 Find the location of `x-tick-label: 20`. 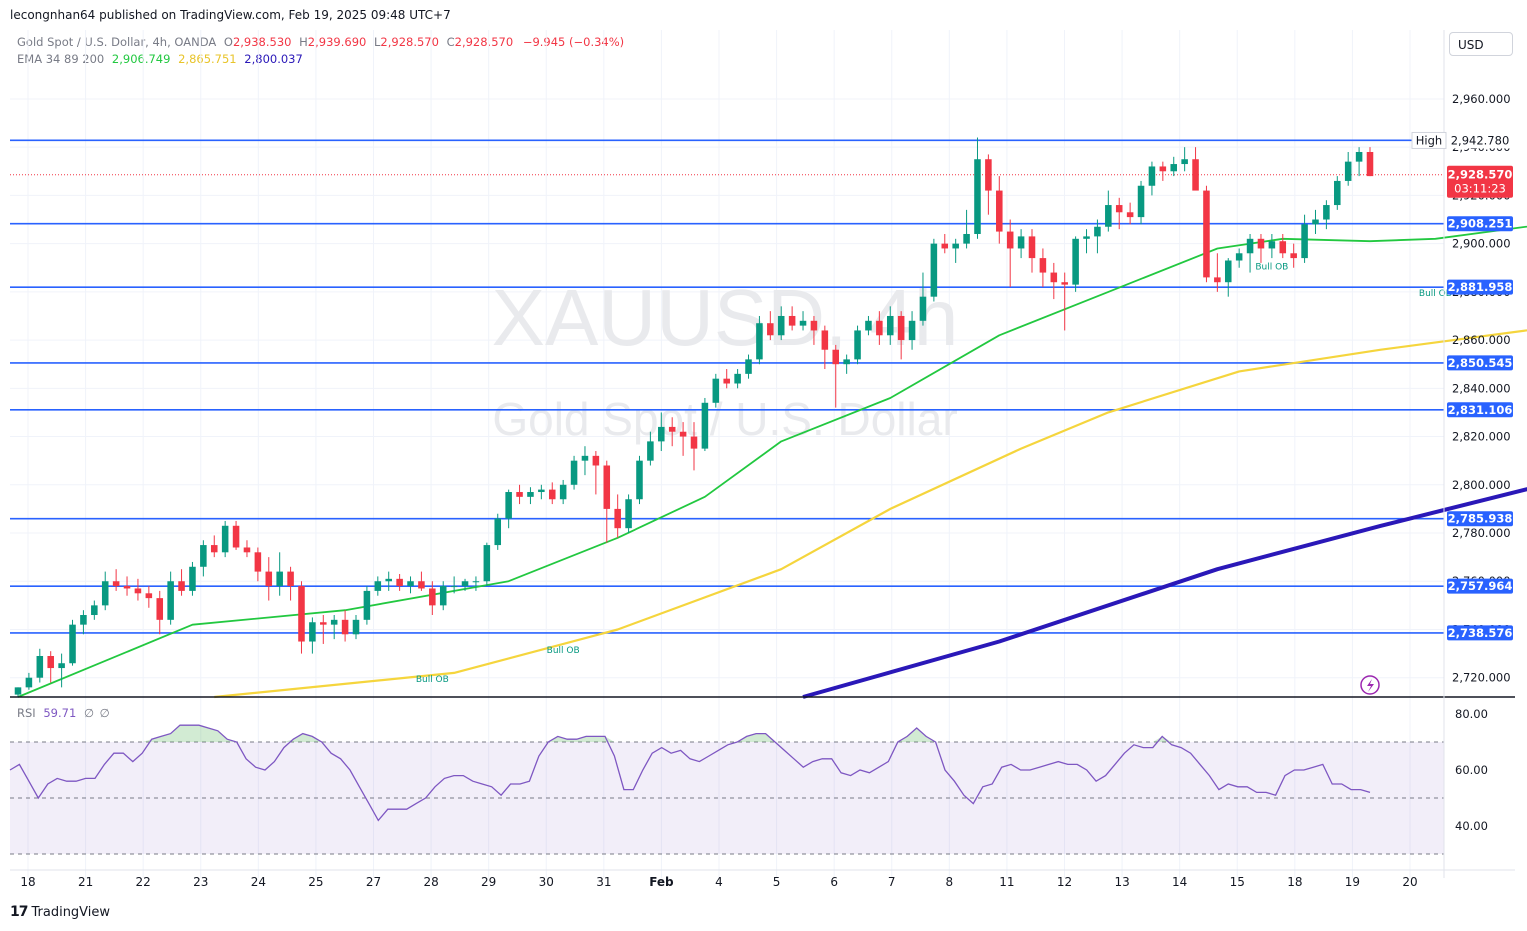

x-tick-label: 20 is located at coordinates (1409, 882).